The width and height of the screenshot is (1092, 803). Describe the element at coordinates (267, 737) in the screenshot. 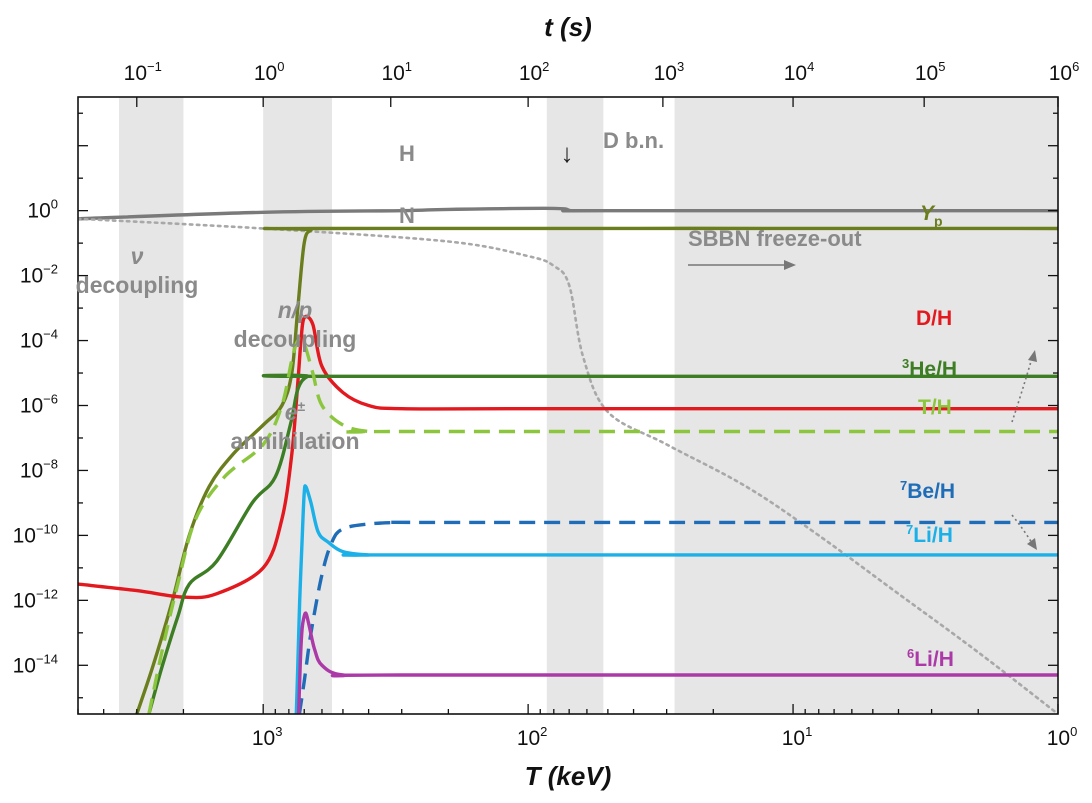

I see `x-tick-label: 10³` at that location.